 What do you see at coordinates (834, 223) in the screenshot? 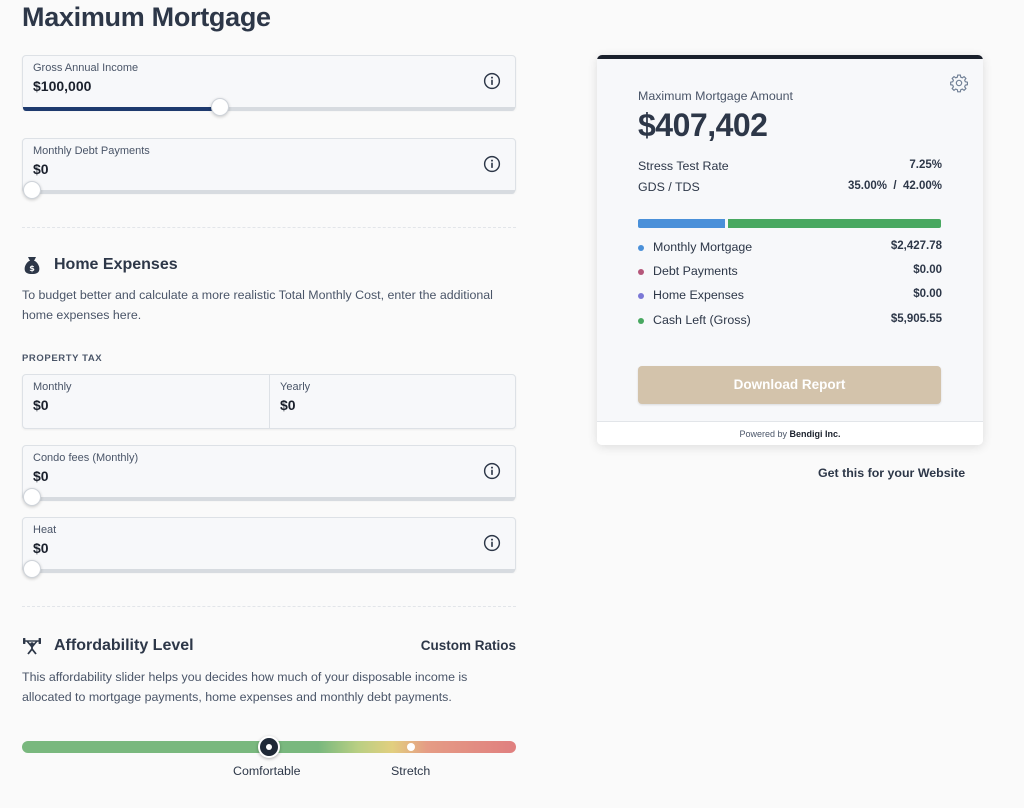
I see `breakdown-bar-cash-left` at bounding box center [834, 223].